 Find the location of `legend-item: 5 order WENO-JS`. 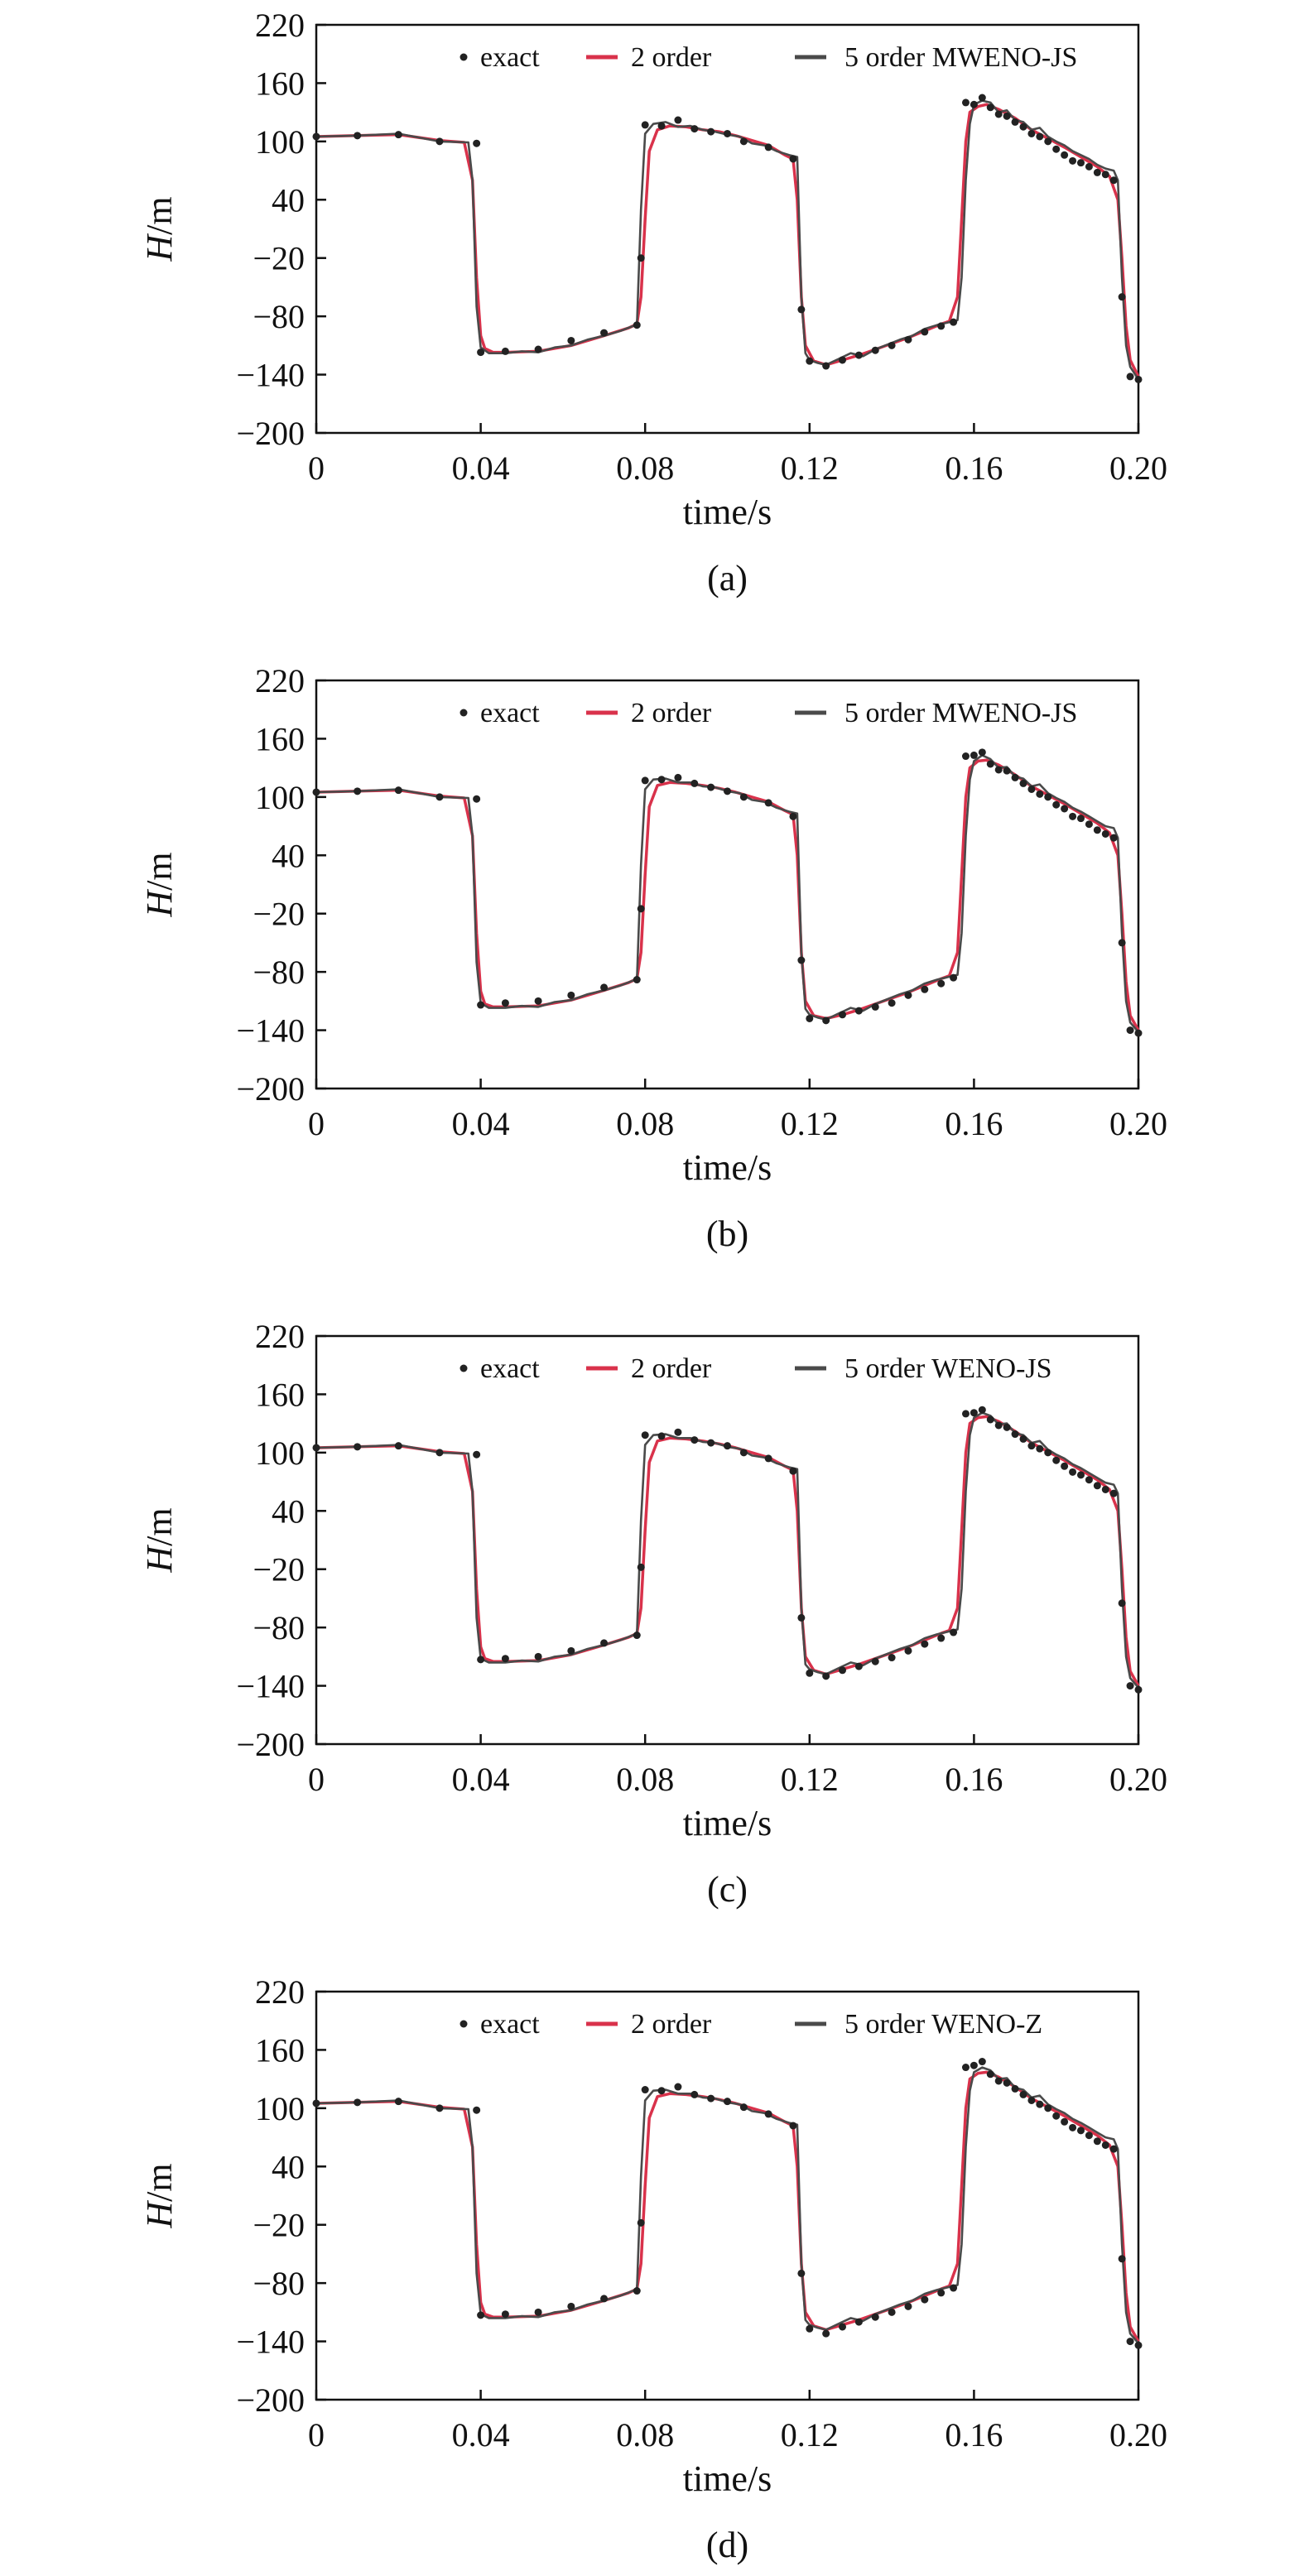

legend-item: 5 order WENO-JS is located at coordinates (923, 1368).